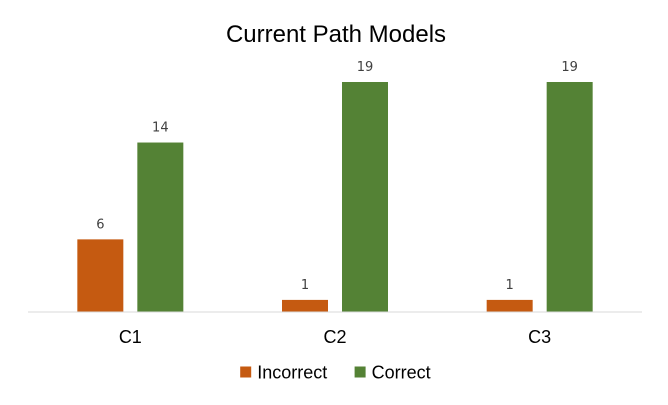  I want to click on data-label-incorrect-c3: 1, so click(510, 285).